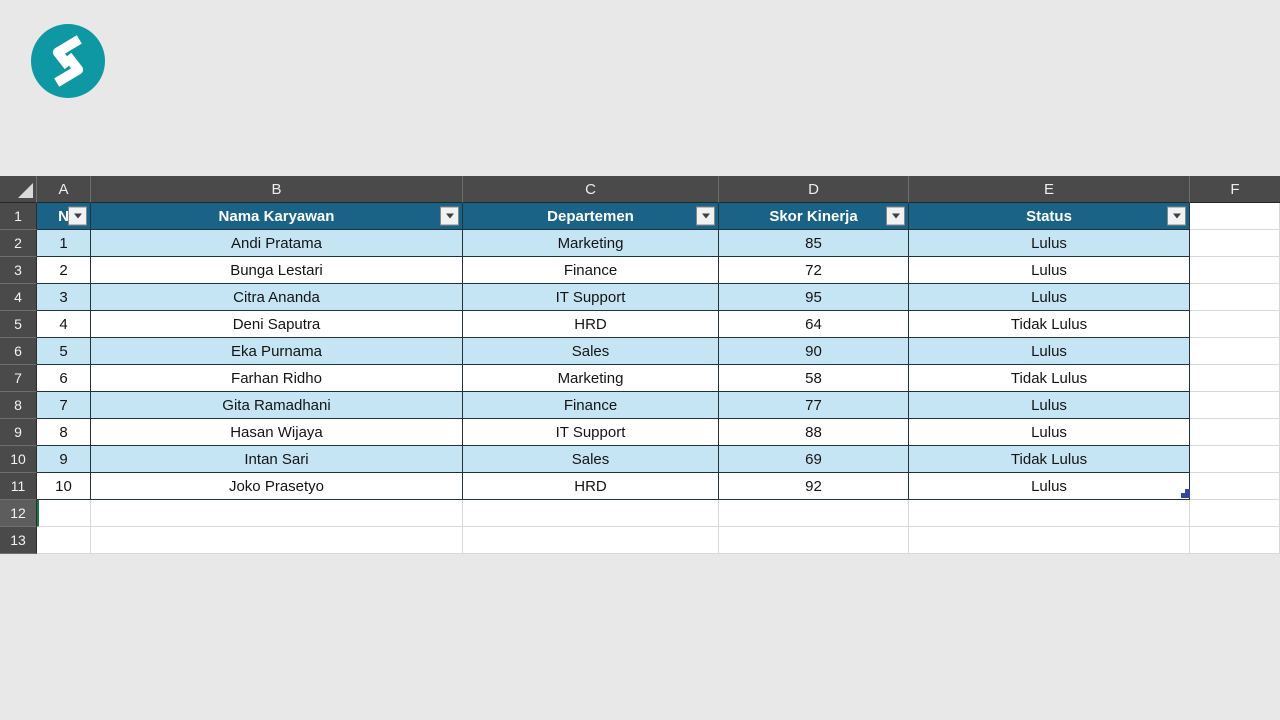 The width and height of the screenshot is (1280, 720). Describe the element at coordinates (814, 243) in the screenshot. I see `cell-D2: 85` at that location.